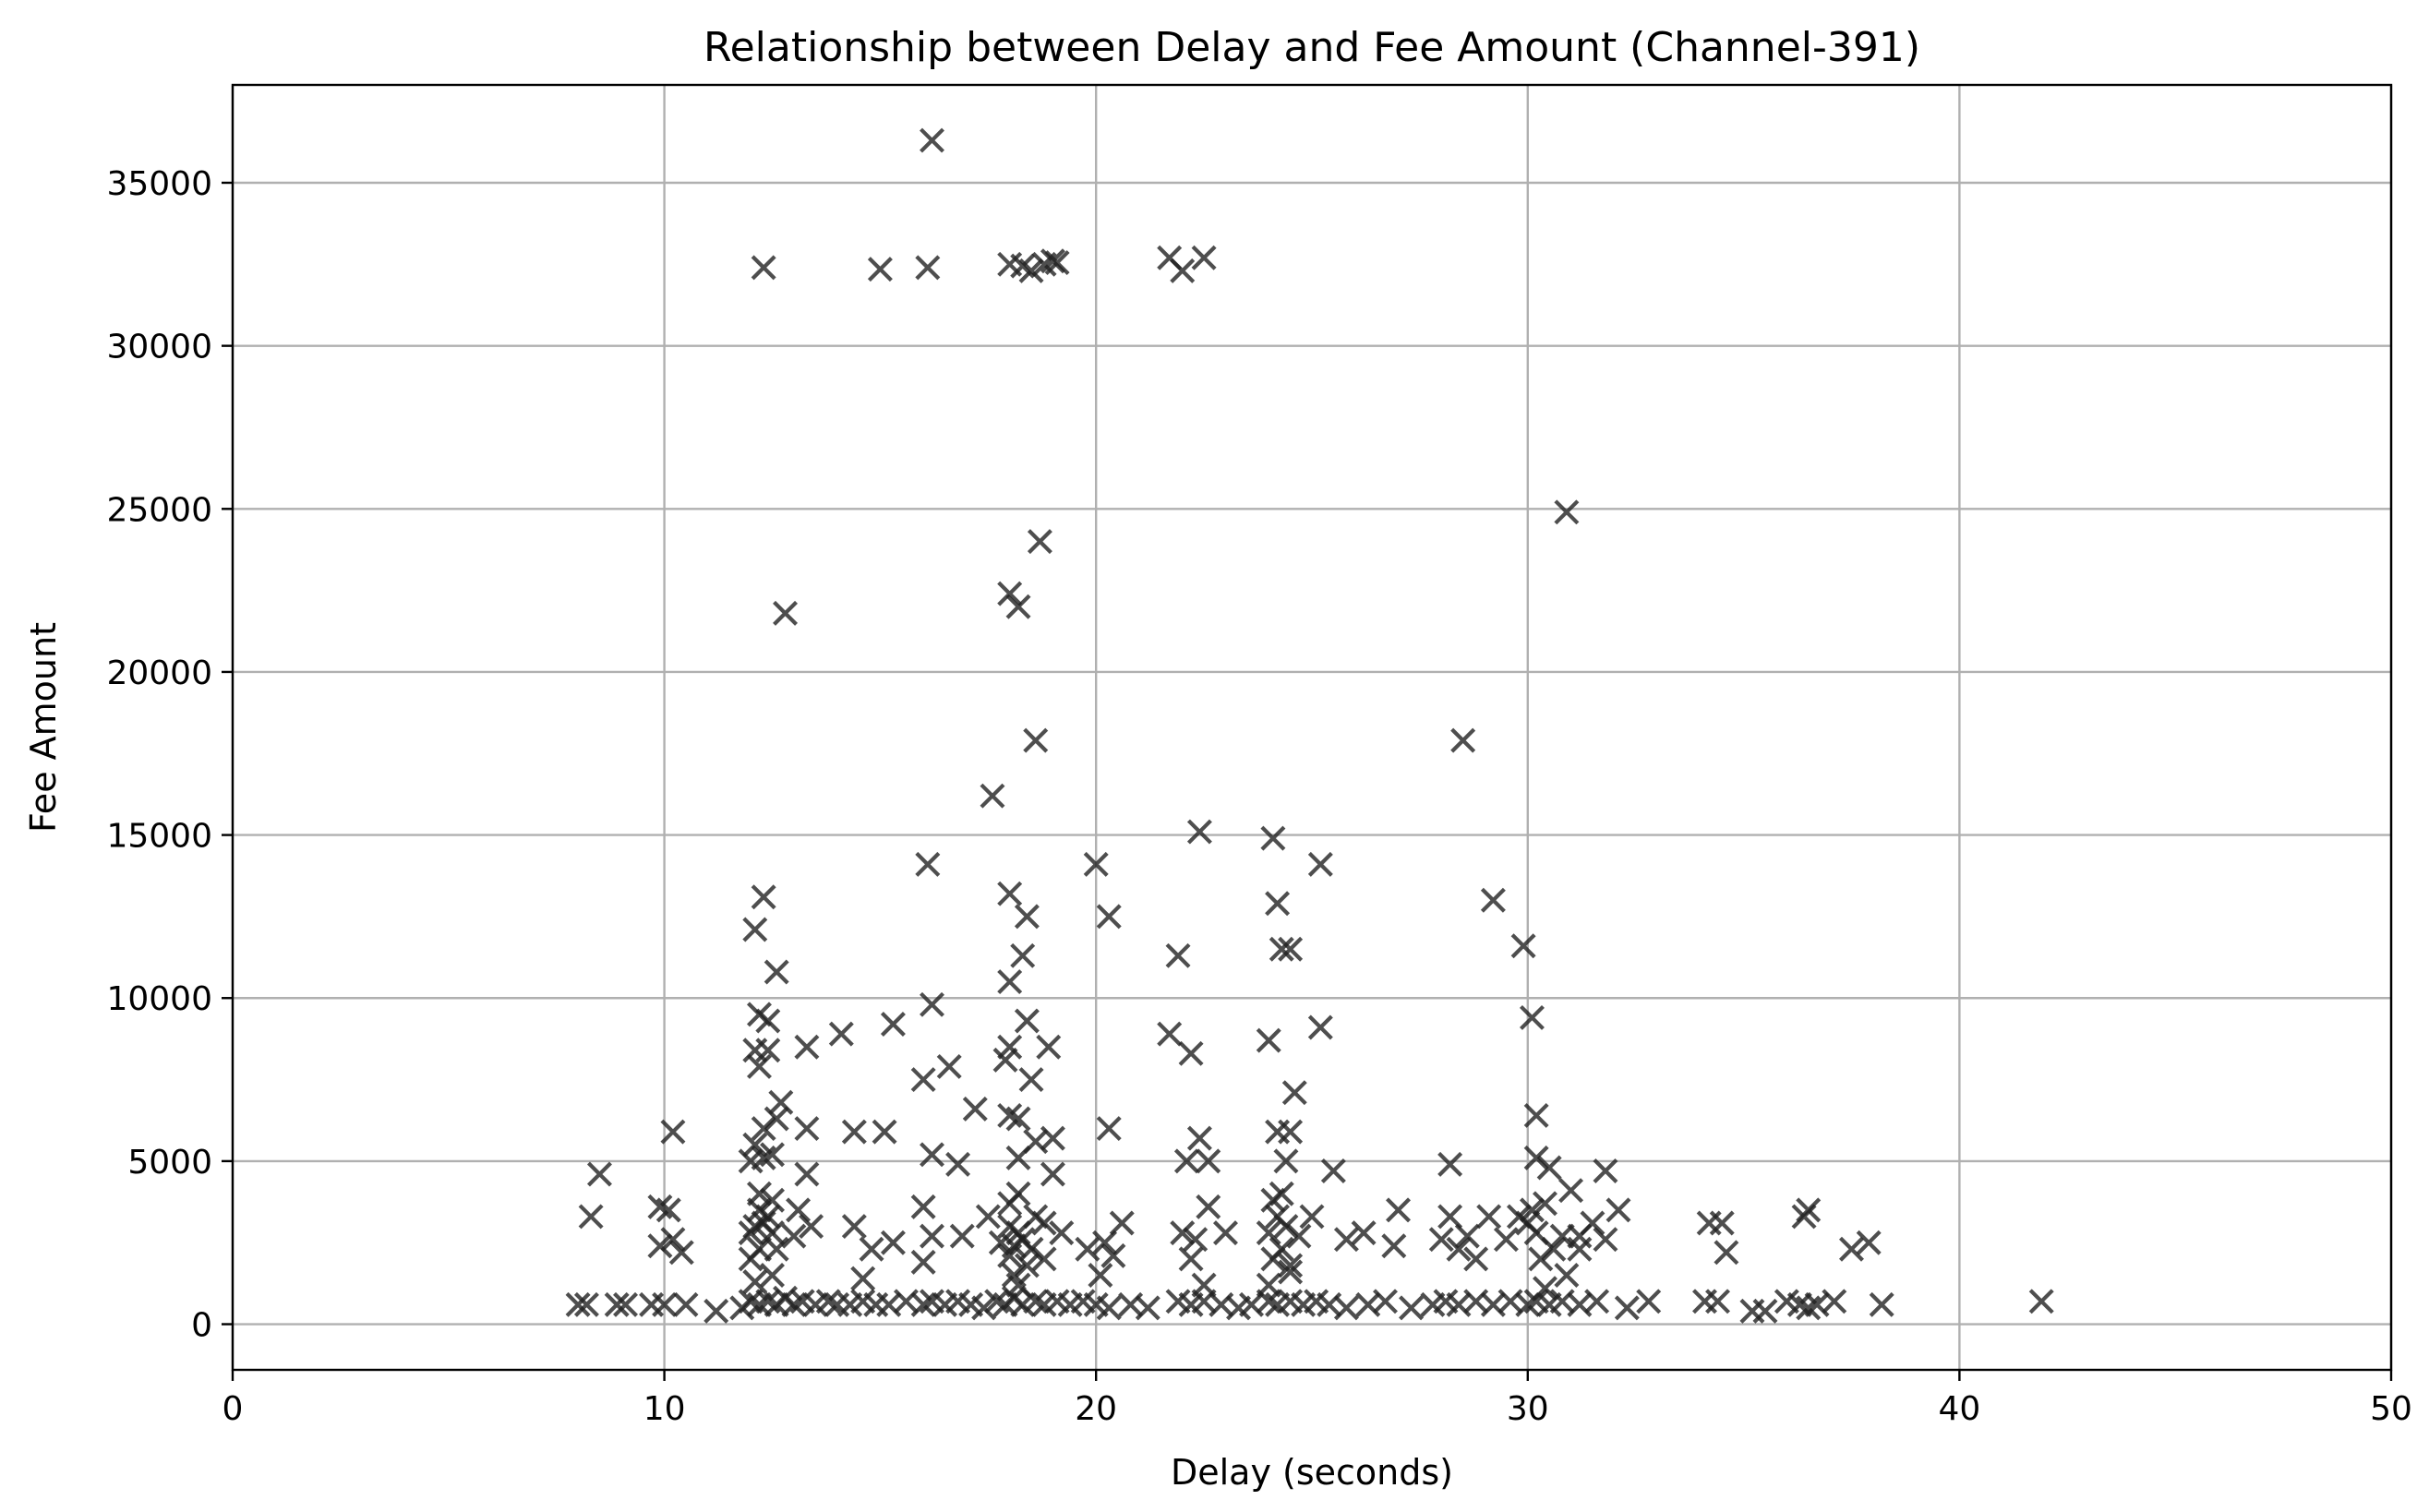 The image size is (2429, 1512). What do you see at coordinates (159, 999) in the screenshot?
I see `y-tick-label: 10000` at bounding box center [159, 999].